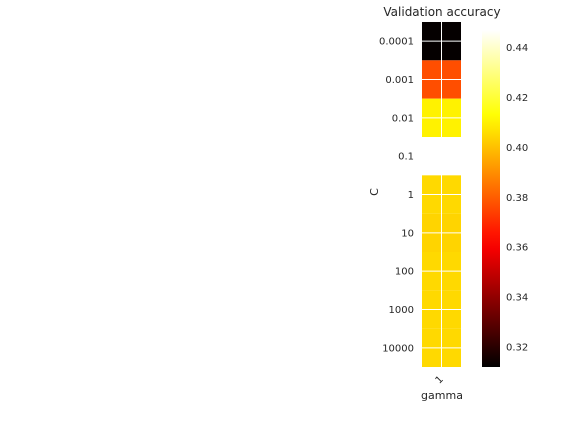 The height and width of the screenshot is (432, 576). I want to click on y-tick-label: 0.001, so click(399, 80).